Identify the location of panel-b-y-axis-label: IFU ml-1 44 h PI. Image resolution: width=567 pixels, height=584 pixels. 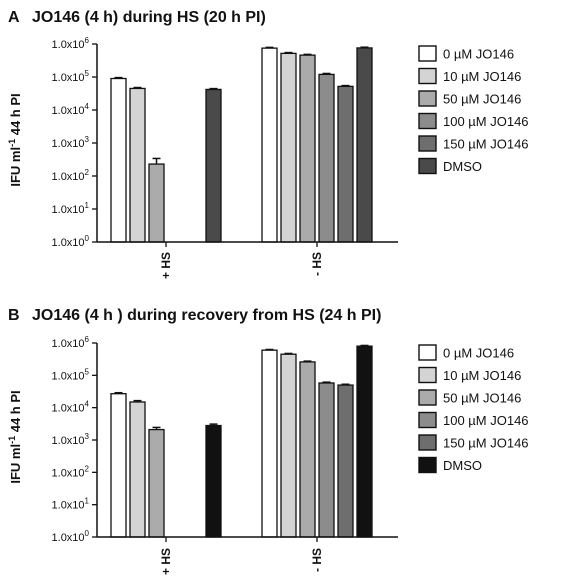
(15, 436).